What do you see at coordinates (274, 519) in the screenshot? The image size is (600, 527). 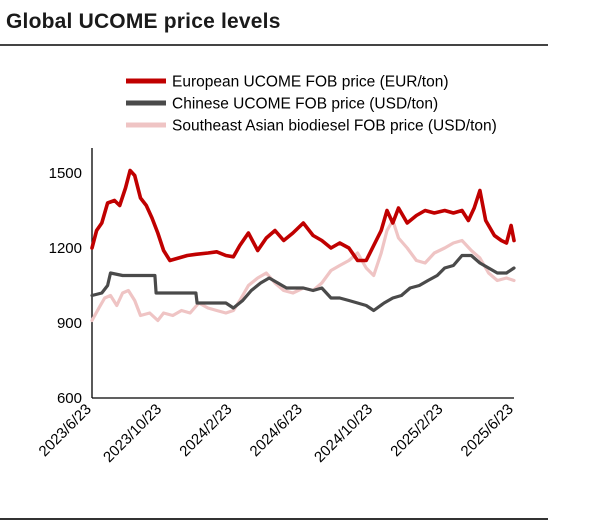 I see `bottom-divider` at bounding box center [274, 519].